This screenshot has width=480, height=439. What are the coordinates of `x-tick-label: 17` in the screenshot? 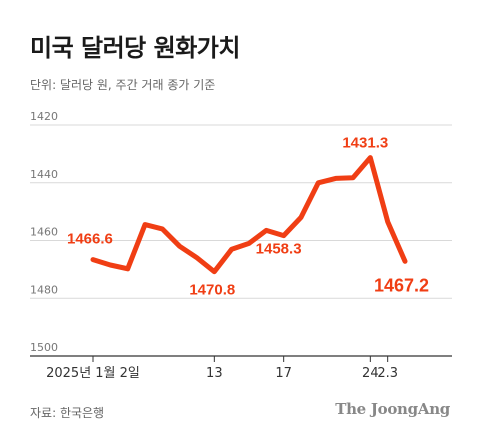 It's located at (283, 373).